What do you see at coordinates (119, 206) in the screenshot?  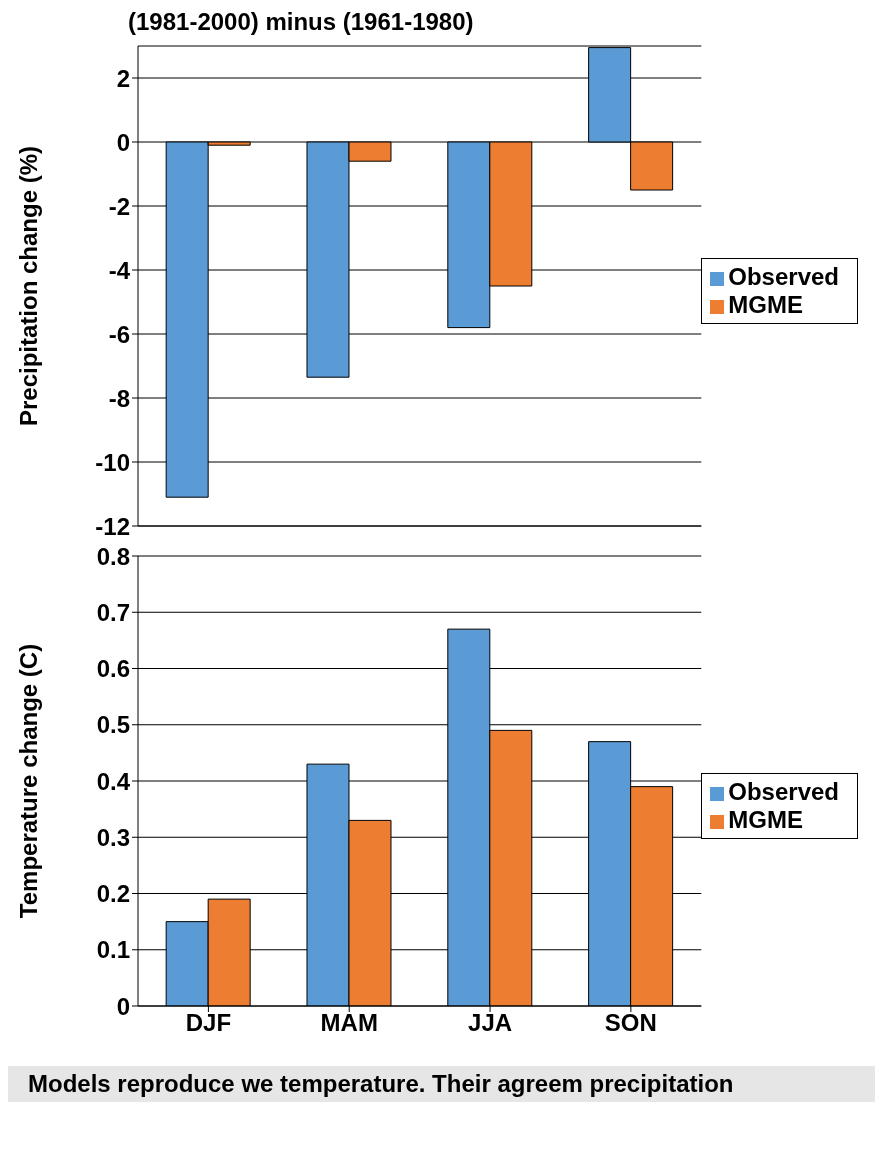 I see `y-tick-label: -2` at bounding box center [119, 206].